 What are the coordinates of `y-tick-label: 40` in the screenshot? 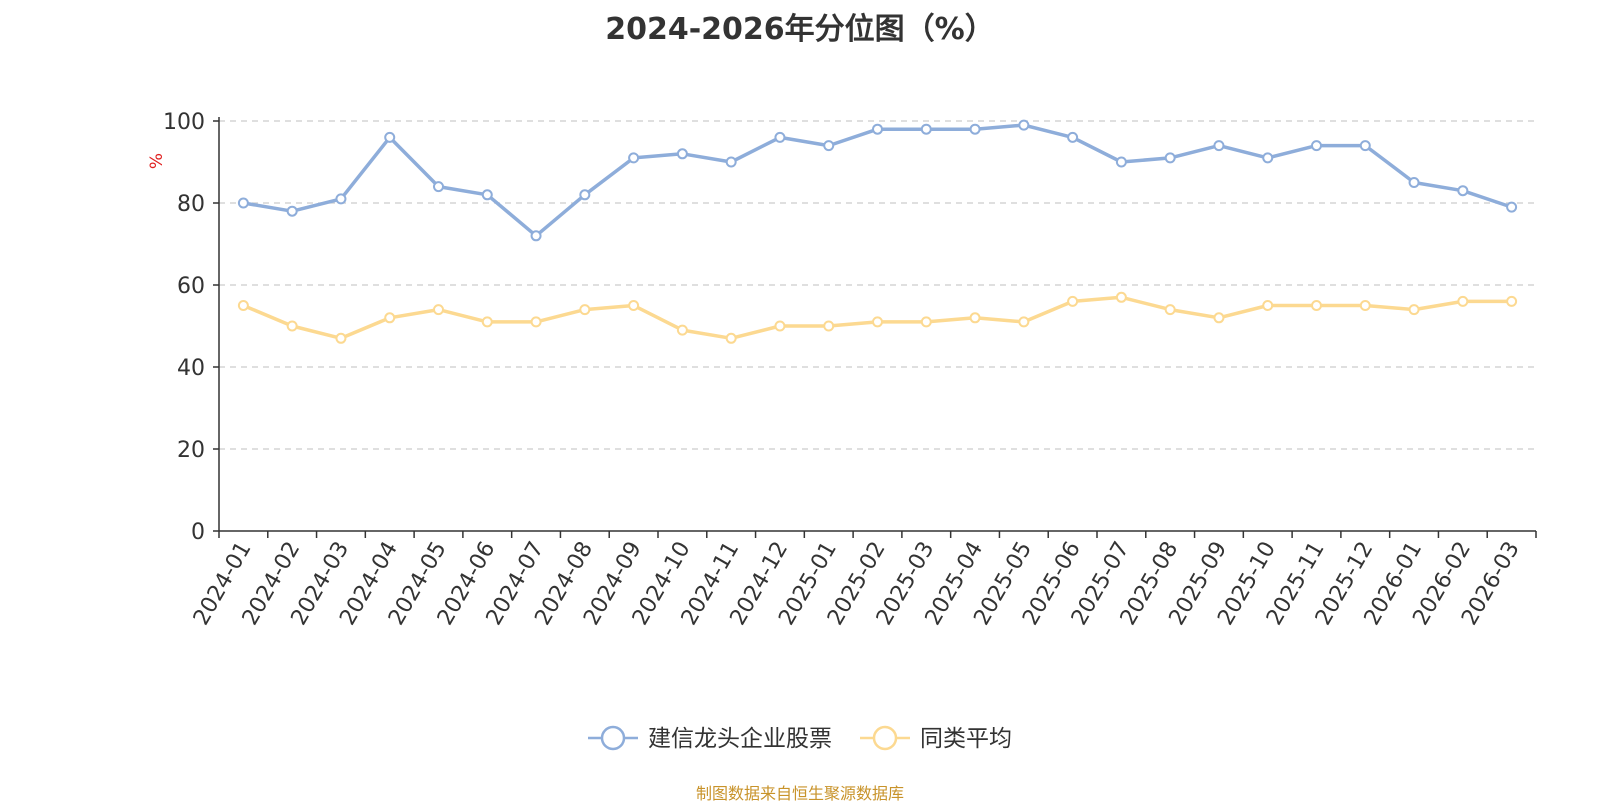 It's located at (191, 368).